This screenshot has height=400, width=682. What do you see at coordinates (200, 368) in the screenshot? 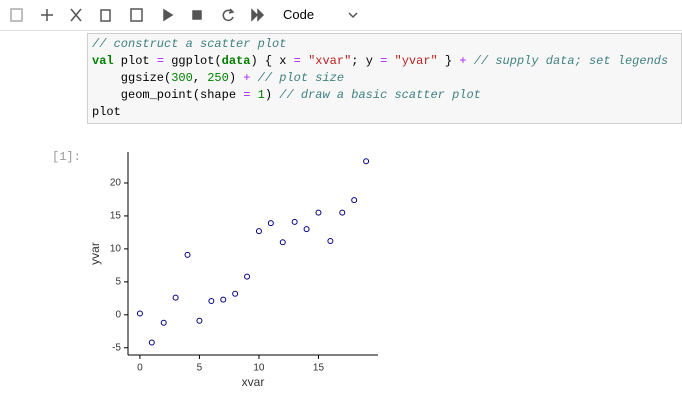
I see `x-tick-label: 5` at bounding box center [200, 368].